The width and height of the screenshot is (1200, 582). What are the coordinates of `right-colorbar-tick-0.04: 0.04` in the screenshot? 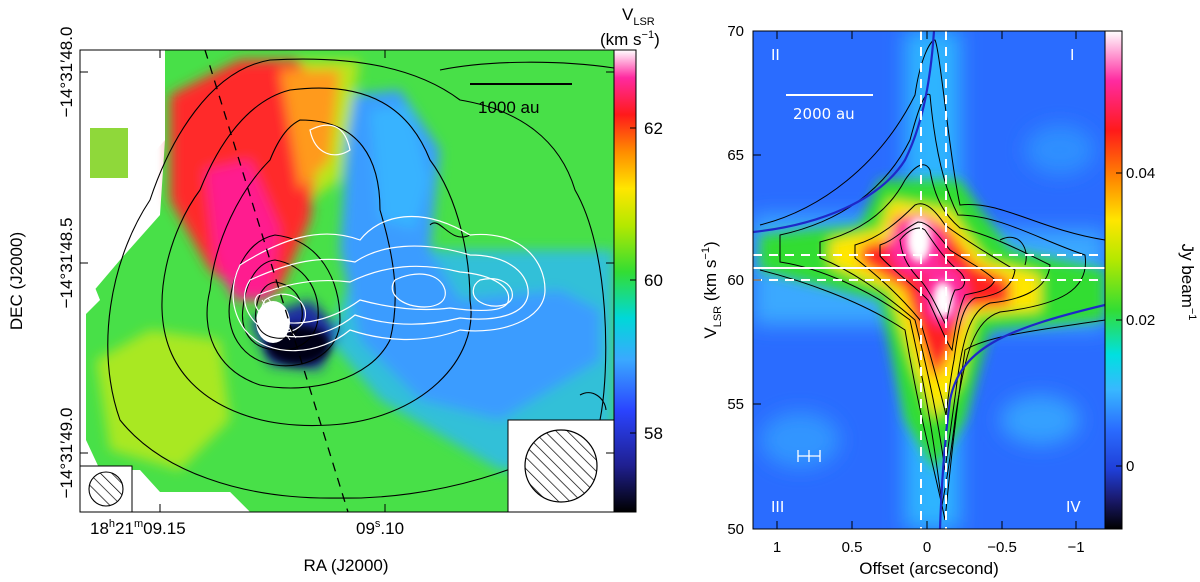 It's located at (1140, 173).